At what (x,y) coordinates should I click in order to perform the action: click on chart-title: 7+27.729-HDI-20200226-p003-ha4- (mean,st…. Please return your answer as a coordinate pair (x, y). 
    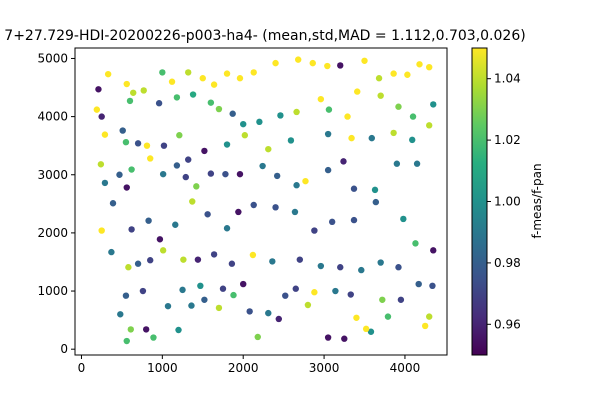
    Looking at the image, I should click on (264, 36).